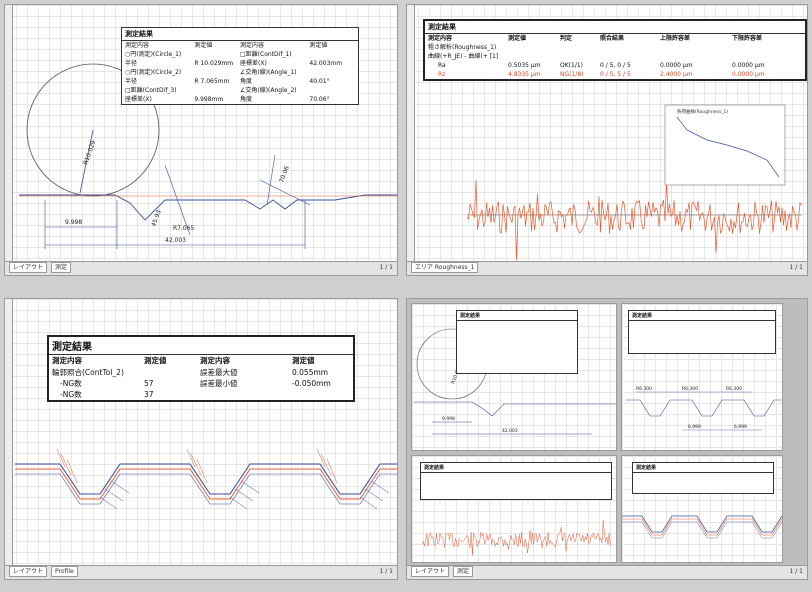 The width and height of the screenshot is (812, 592). What do you see at coordinates (195, 383) in the screenshot?
I see `table-row: -NG数 57 誤差最小値 -0.050mm` at bounding box center [195, 383].